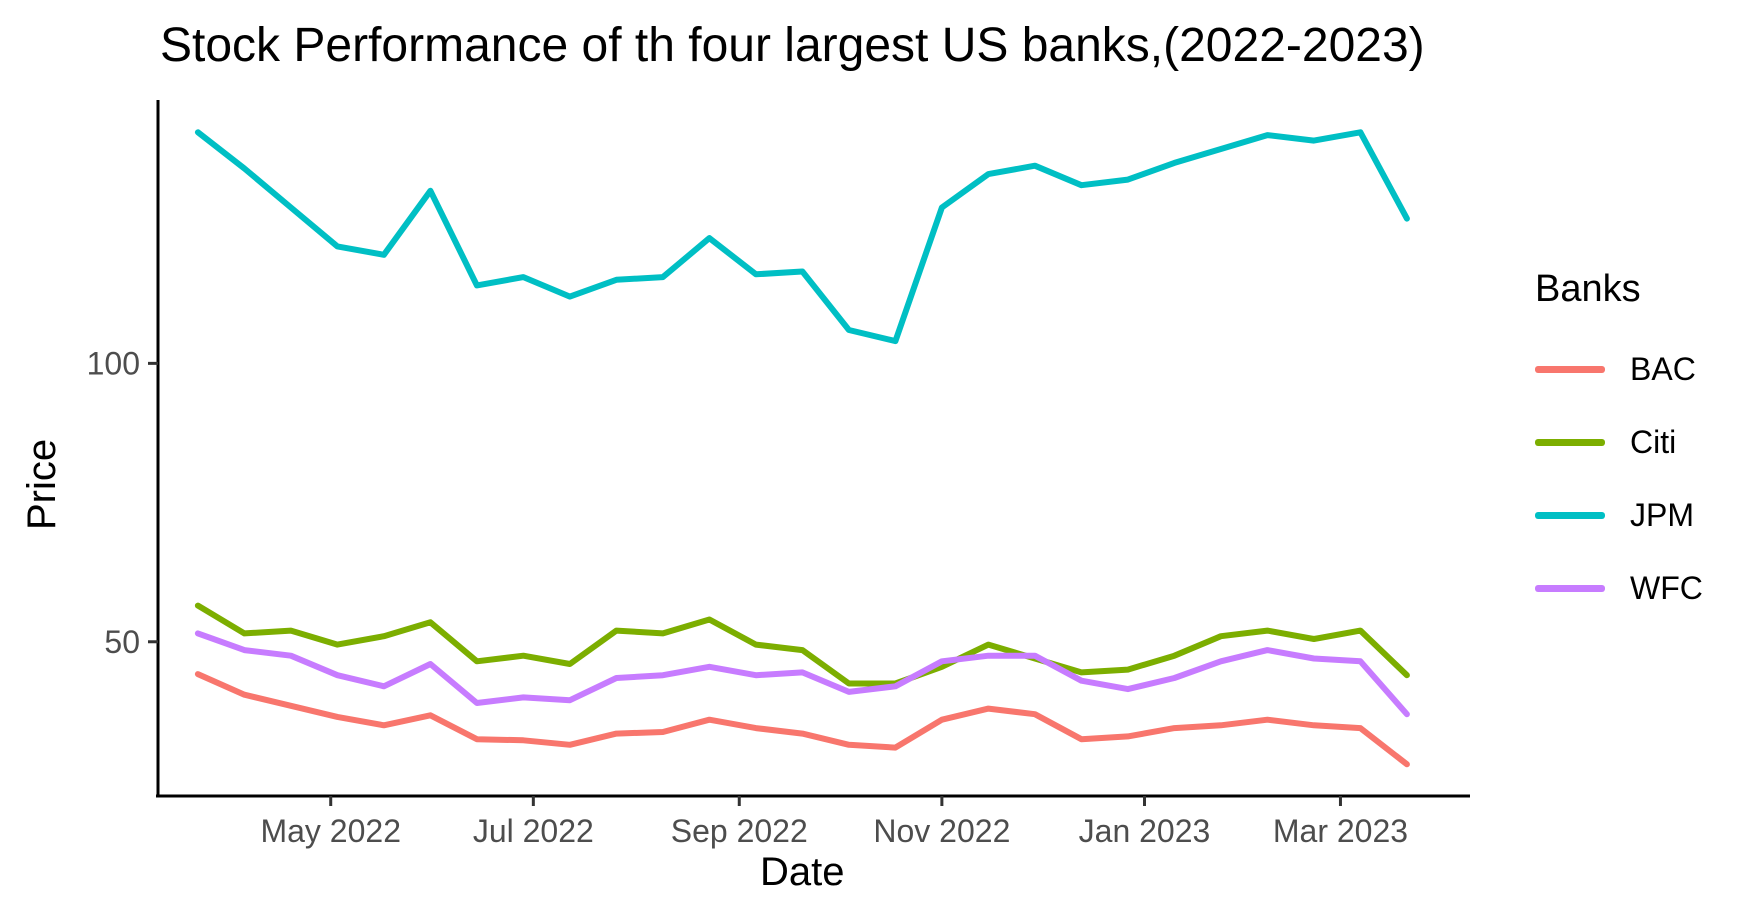 This screenshot has width=1745, height=917. I want to click on x-tick-label: Jul 2022, so click(533, 831).